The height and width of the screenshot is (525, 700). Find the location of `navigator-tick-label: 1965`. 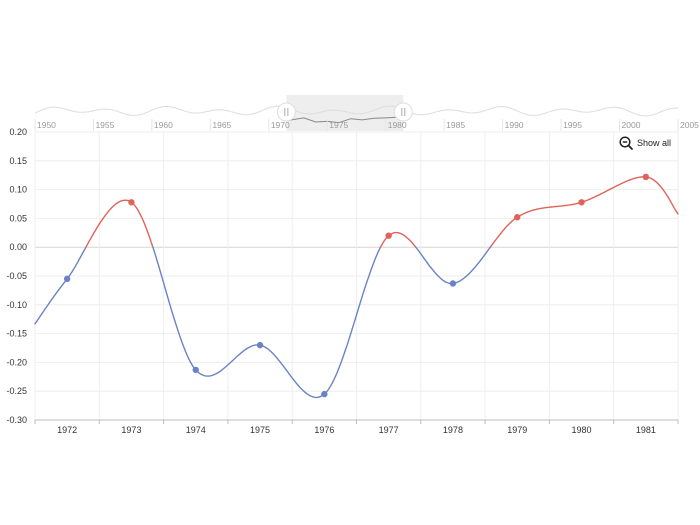

navigator-tick-label: 1965 is located at coordinates (221, 125).